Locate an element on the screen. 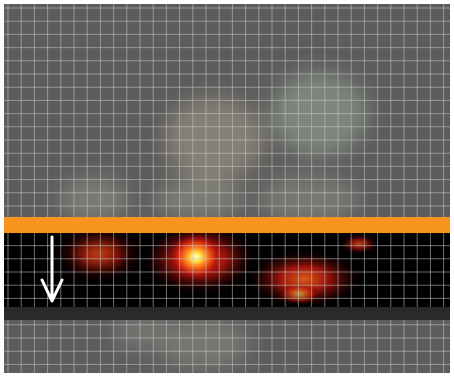 Image resolution: width=454 pixels, height=377 pixels. down-arrow-icon is located at coordinates (52, 269).